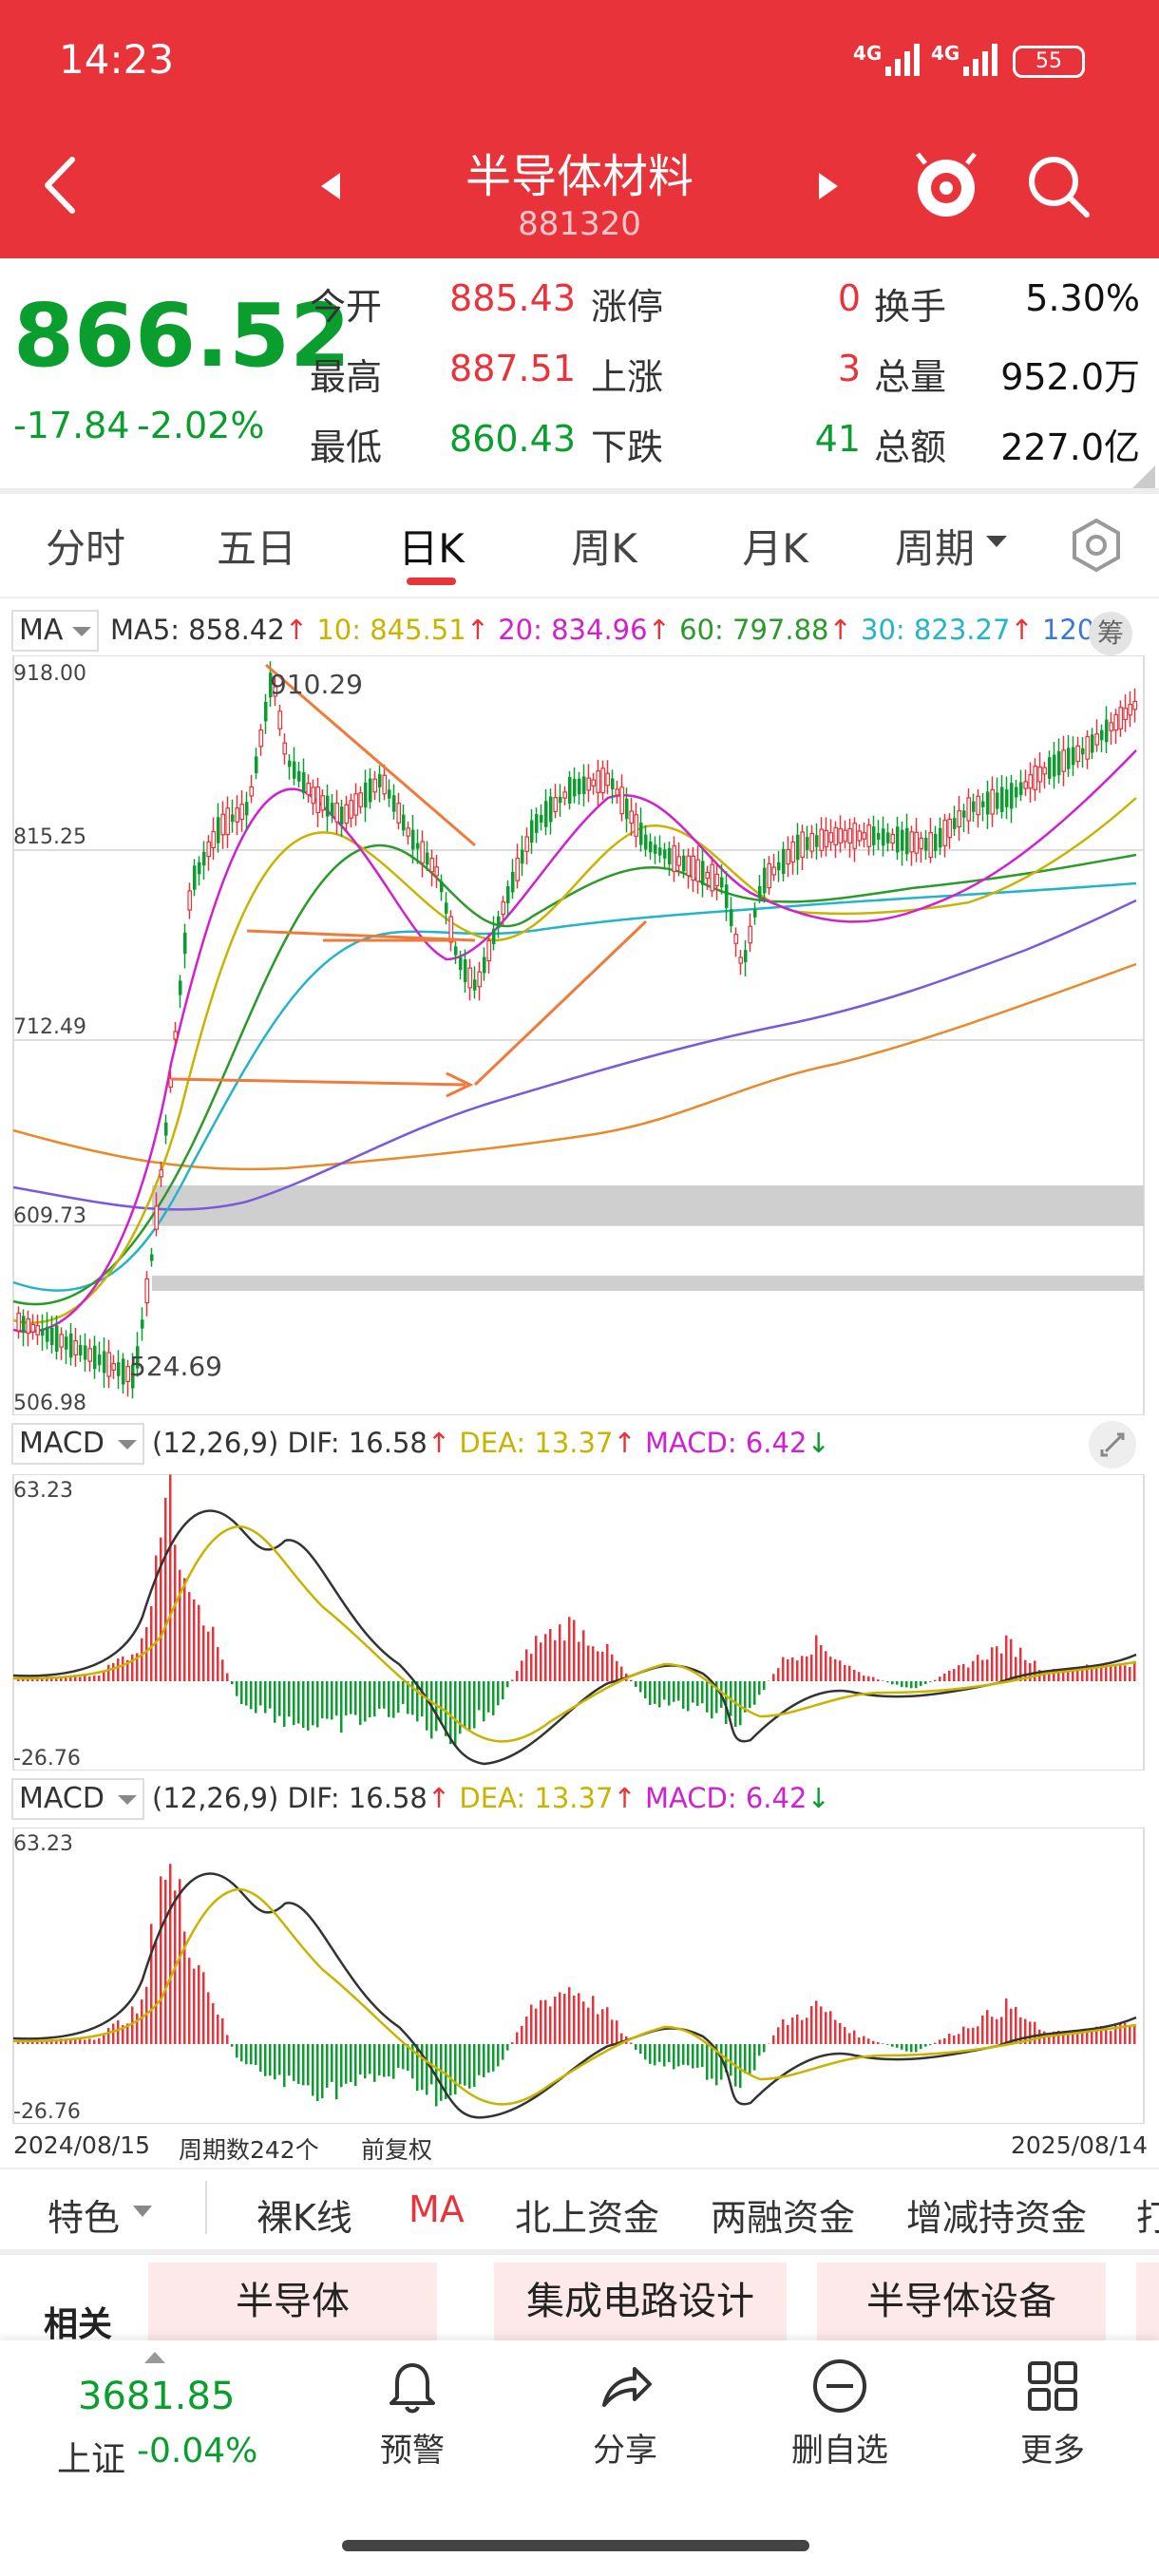 This screenshot has width=1159, height=2576. I want to click on bell-icon, so click(412, 2386).